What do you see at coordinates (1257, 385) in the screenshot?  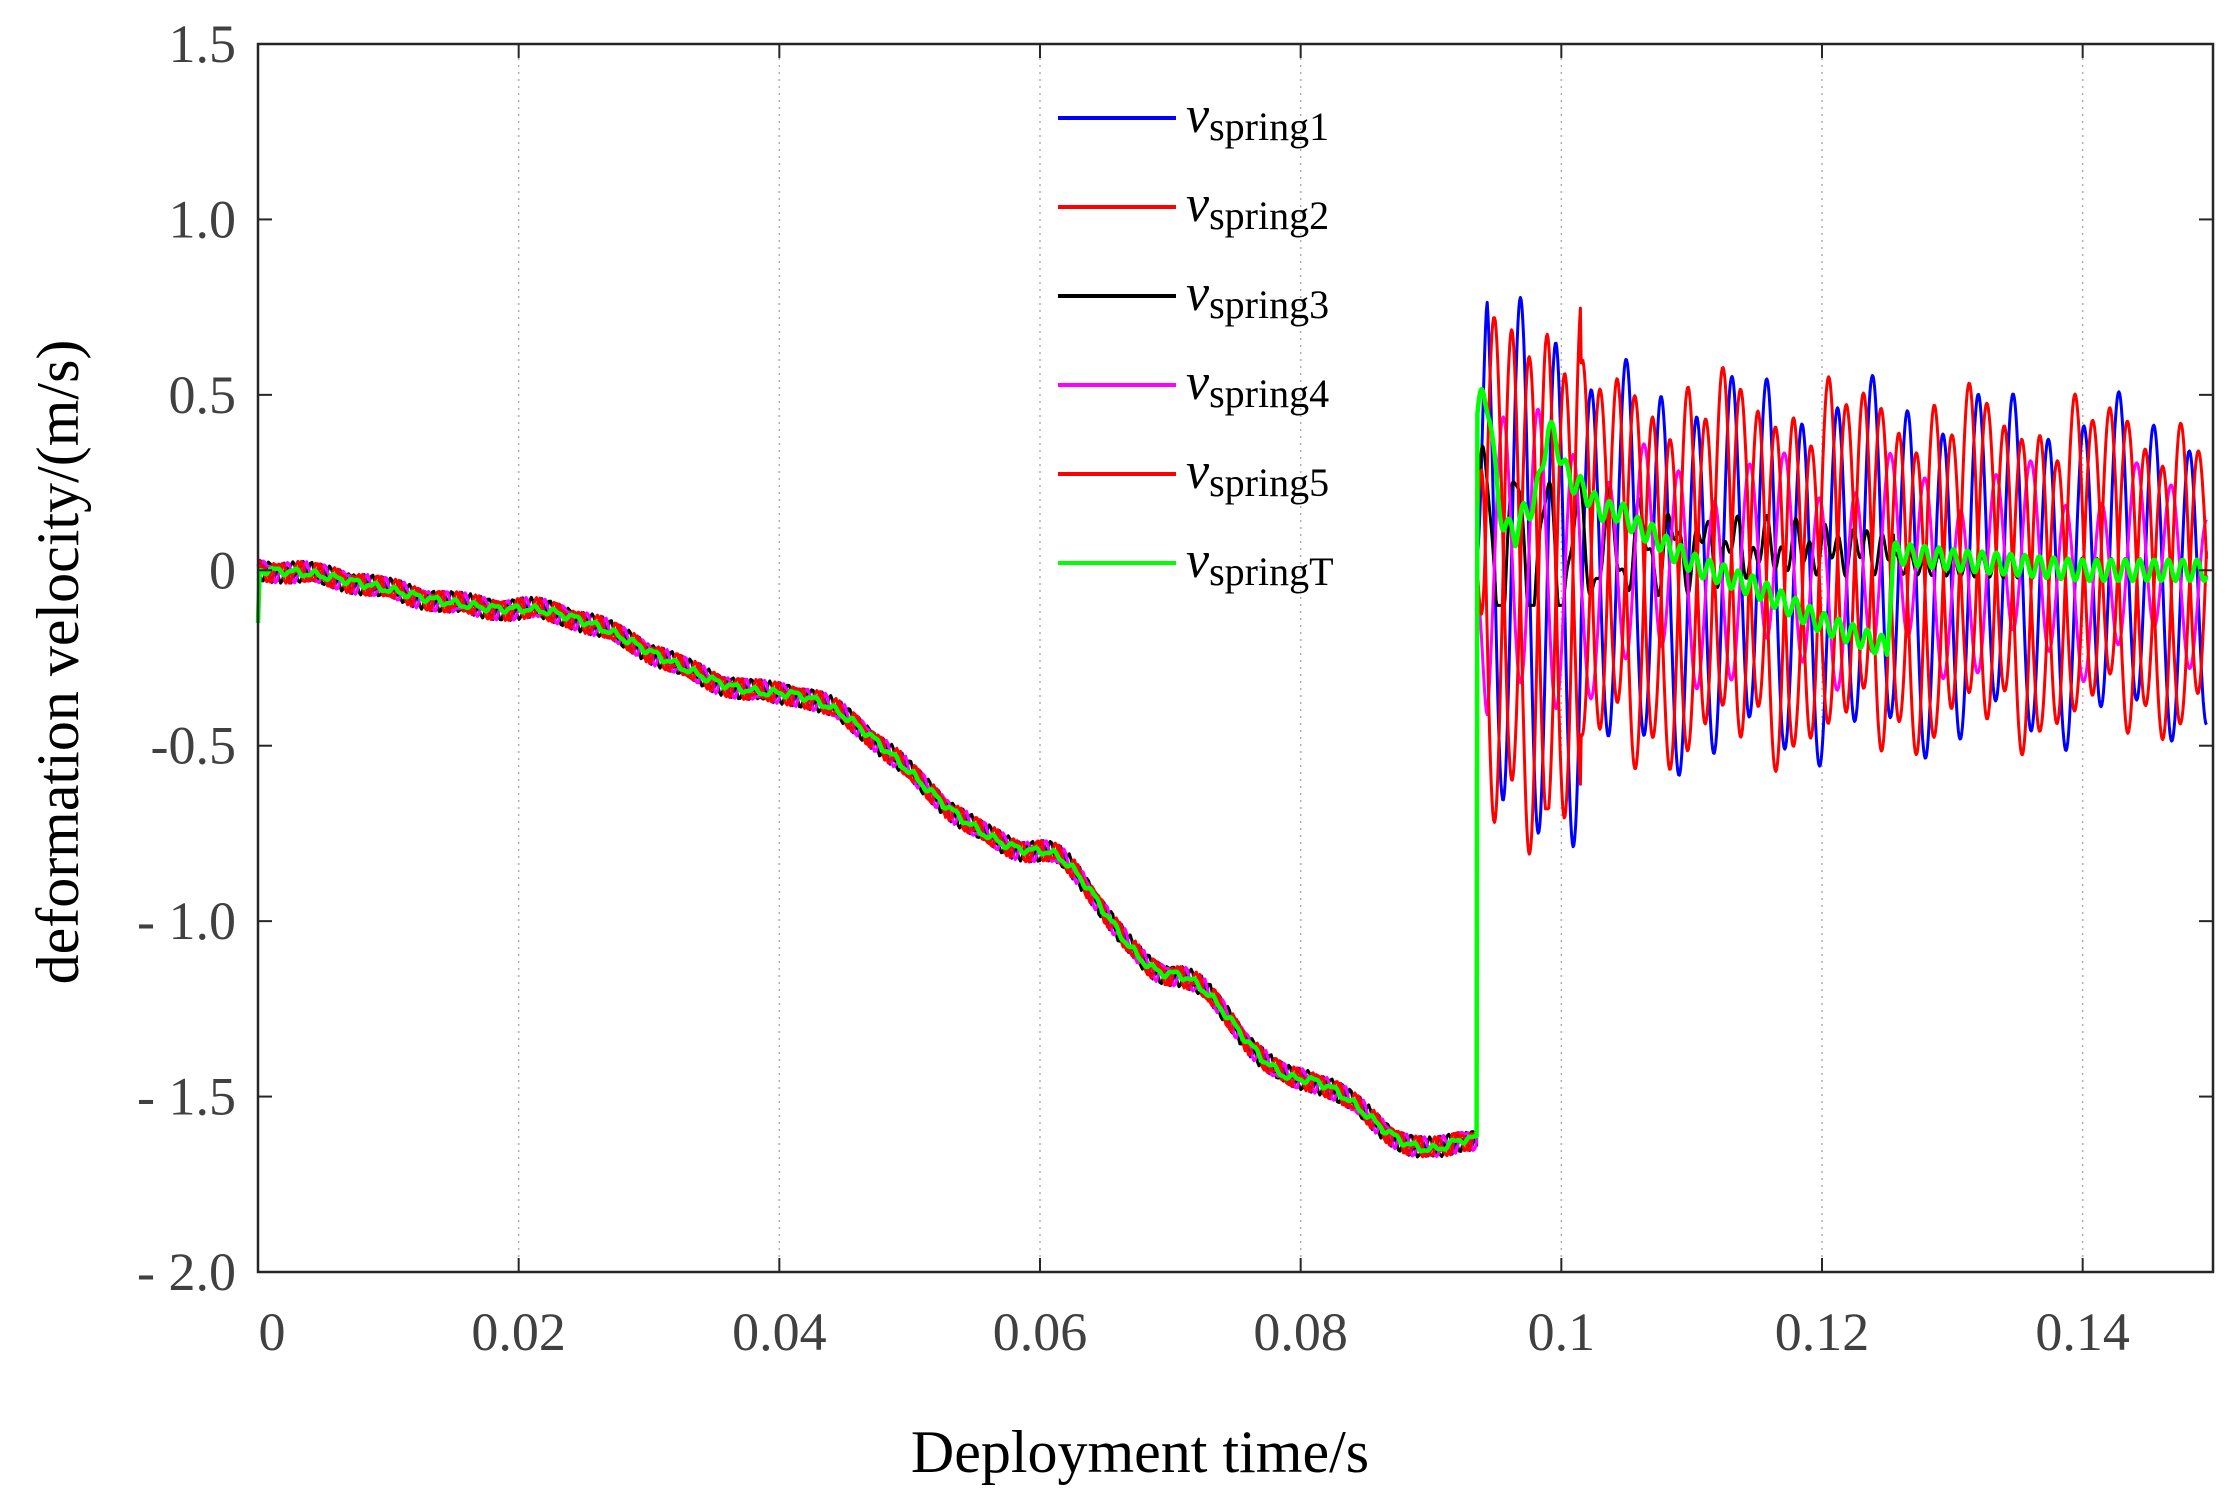 I see `legend-label-spring4: vspring4` at bounding box center [1257, 385].